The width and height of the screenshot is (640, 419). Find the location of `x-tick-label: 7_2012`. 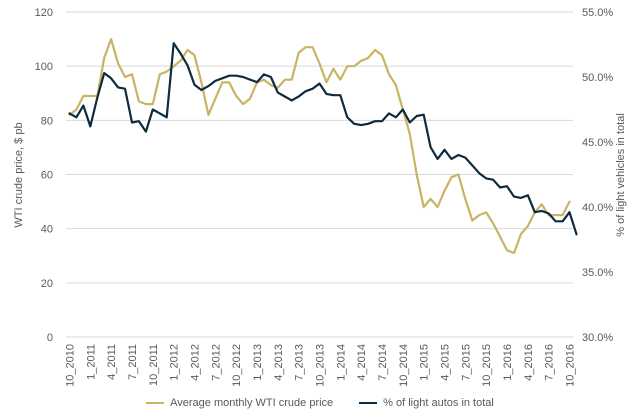

x-tick-label: 7_2012 is located at coordinates (216, 362).